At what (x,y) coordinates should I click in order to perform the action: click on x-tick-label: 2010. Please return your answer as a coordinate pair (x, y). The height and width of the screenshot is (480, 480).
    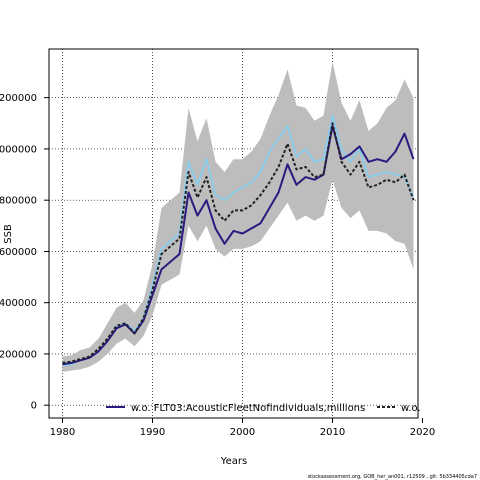
    Looking at the image, I should click on (332, 432).